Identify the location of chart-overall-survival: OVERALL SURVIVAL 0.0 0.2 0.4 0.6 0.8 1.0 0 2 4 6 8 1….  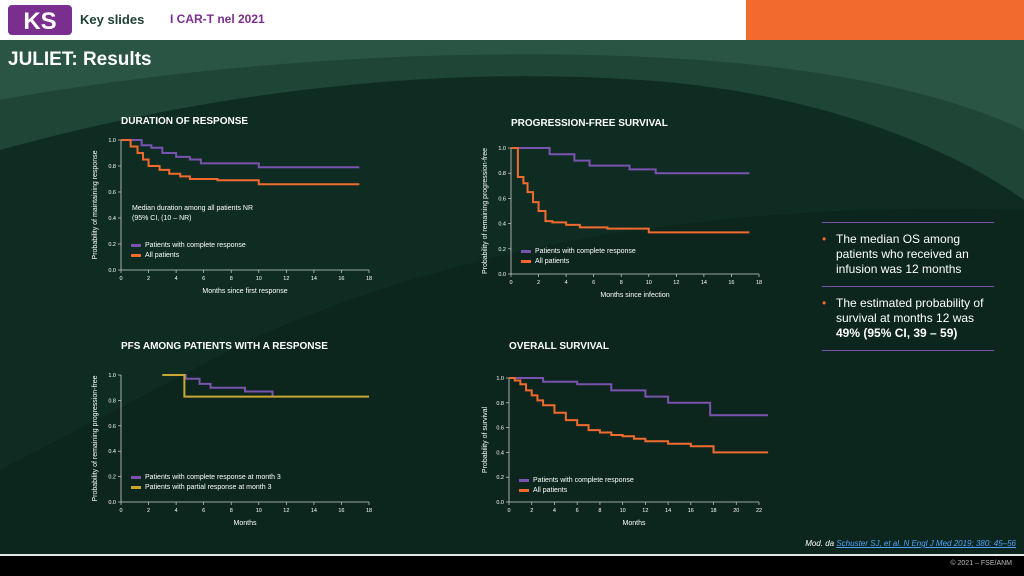
(625, 434).